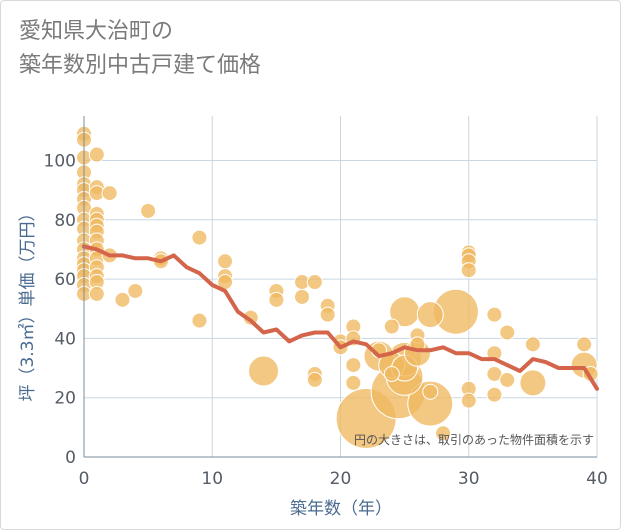 The image size is (621, 530). What do you see at coordinates (140, 48) in the screenshot?
I see `chart-title: 愛知県大治町の 築年数別中古戸建て価格` at bounding box center [140, 48].